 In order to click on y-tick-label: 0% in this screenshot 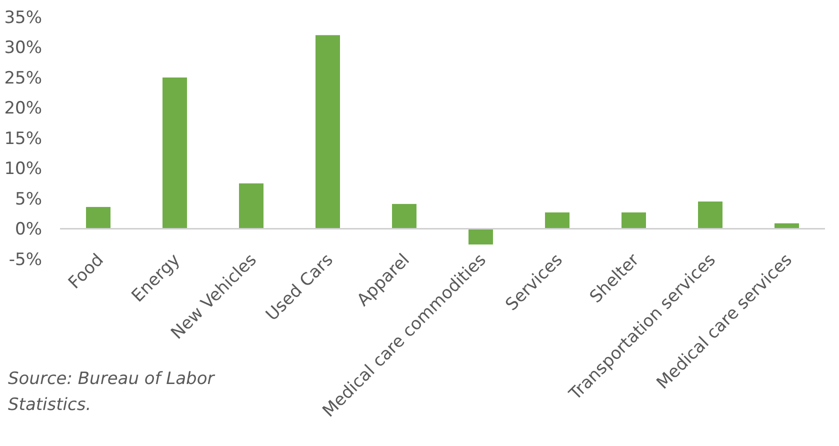, I will do `click(28, 230)`.